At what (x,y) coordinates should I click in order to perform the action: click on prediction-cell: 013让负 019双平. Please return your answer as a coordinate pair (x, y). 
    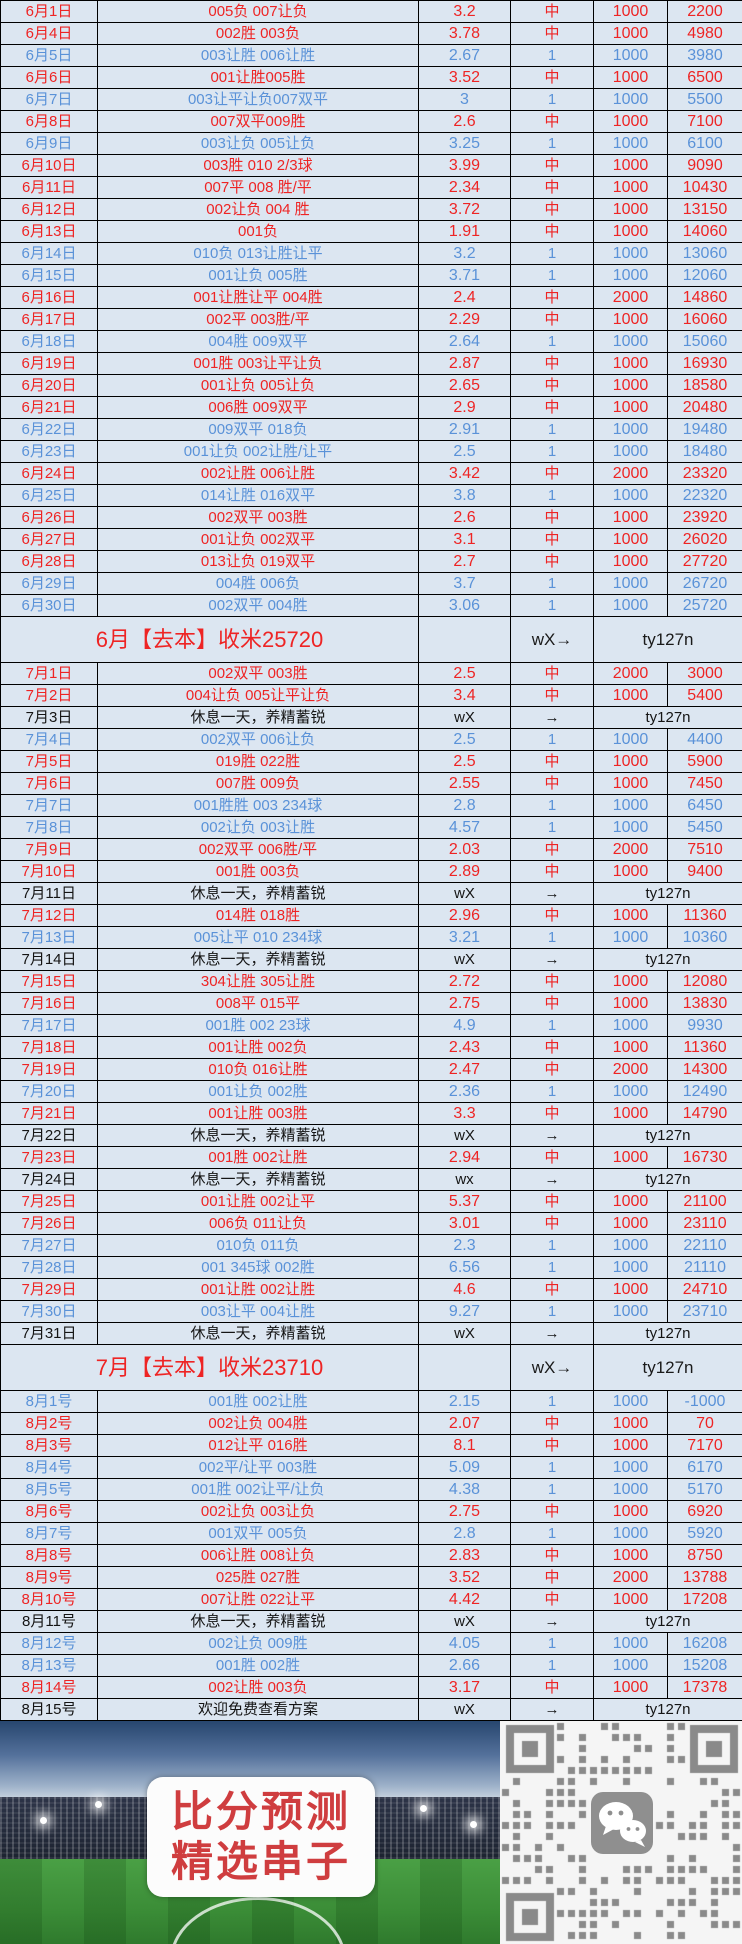
    Looking at the image, I should click on (258, 562).